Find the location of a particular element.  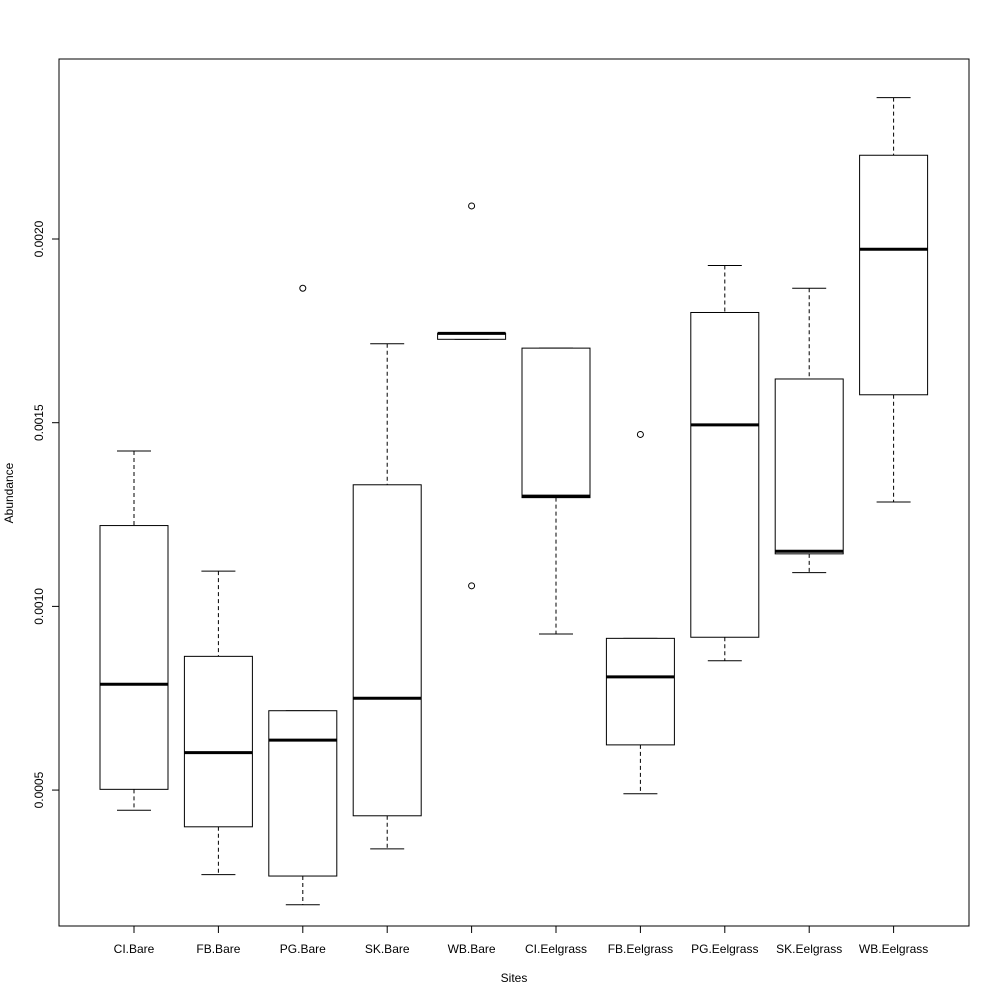

y-tick-label: 0.0015 is located at coordinates (39, 422).